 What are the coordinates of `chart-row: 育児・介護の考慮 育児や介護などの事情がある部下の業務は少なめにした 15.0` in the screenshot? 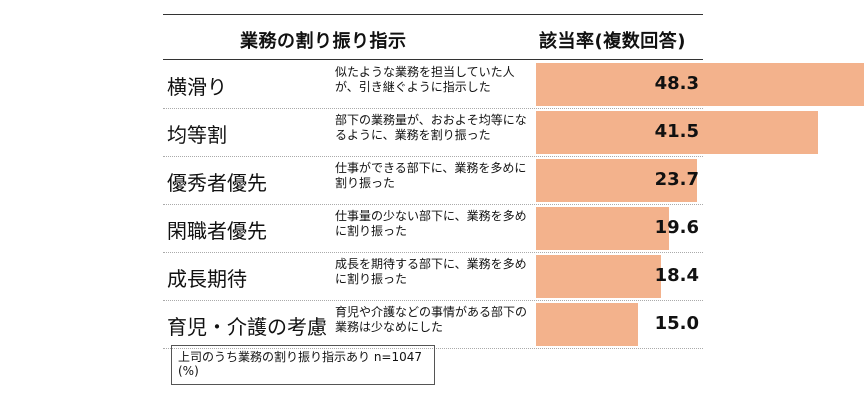 It's located at (433, 325).